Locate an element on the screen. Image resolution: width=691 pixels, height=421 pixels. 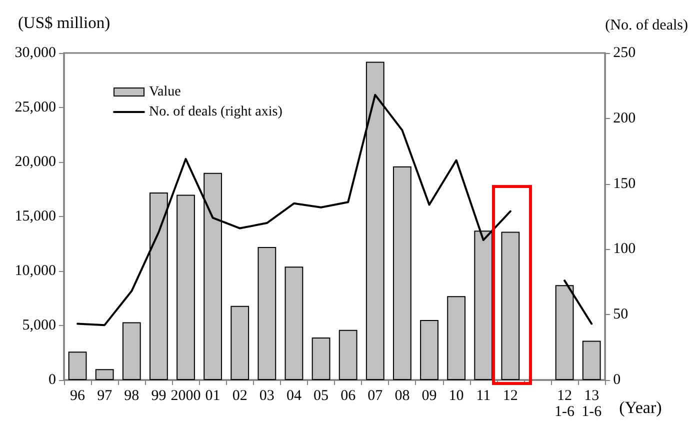
x-tick-label: 07 is located at coordinates (376, 396).